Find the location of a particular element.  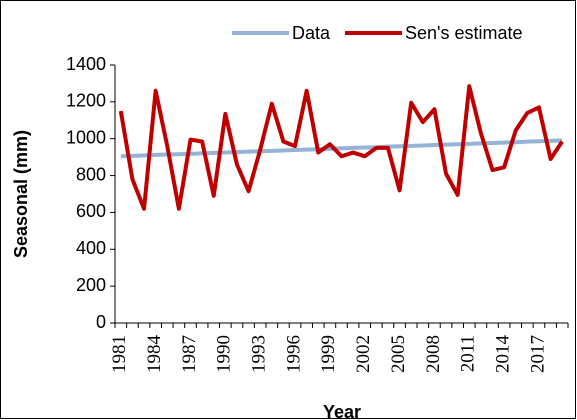

y-axis-title: Seasonal (mm) is located at coordinates (21, 194).